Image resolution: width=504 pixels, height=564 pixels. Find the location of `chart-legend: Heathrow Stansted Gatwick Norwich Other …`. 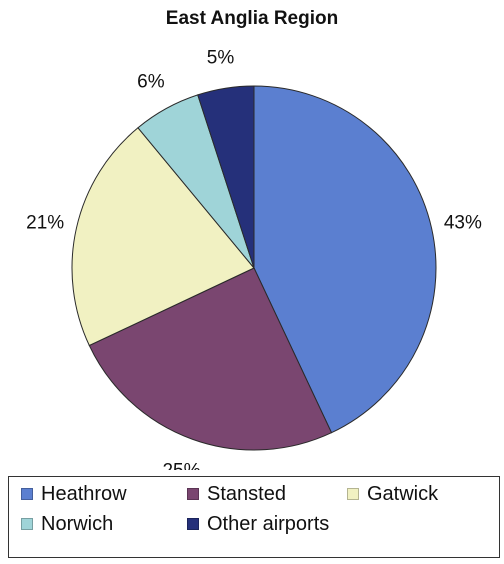

chart-legend: Heathrow Stansted Gatwick Norwich Other … is located at coordinates (254, 517).